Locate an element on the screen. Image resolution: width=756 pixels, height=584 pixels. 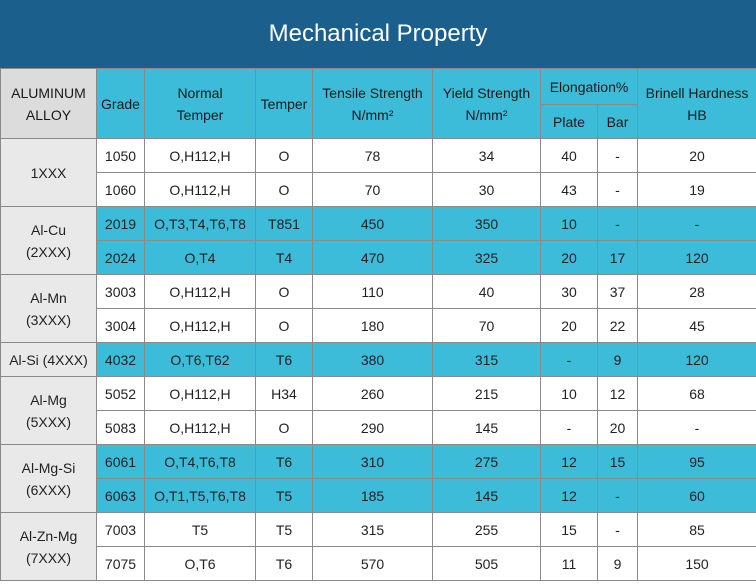
alloy-label: 1XXX is located at coordinates (48, 172).